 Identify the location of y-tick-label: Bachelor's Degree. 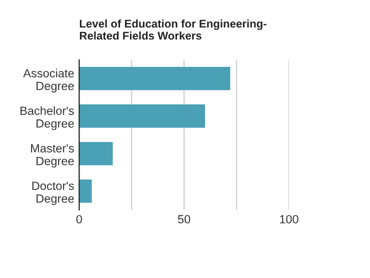
(47, 118).